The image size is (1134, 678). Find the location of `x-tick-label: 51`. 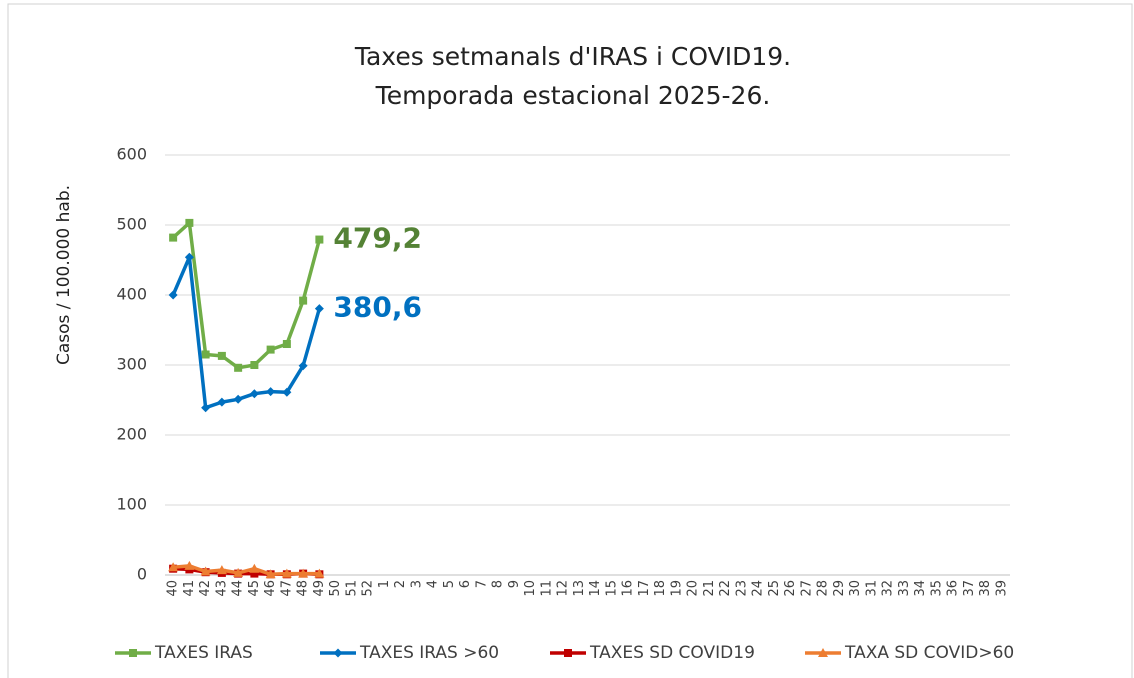

x-tick-label: 51 is located at coordinates (351, 588).